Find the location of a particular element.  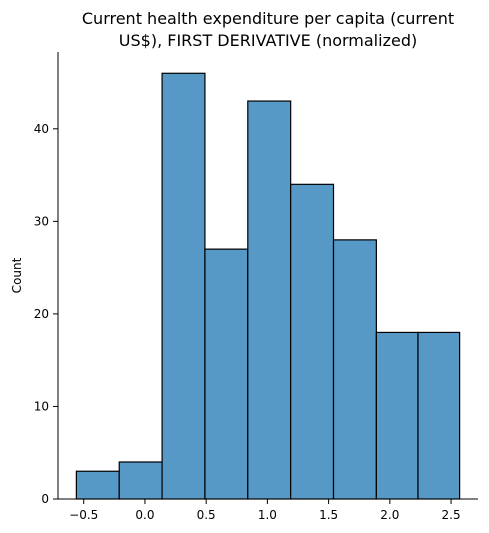

x-ticks-group: −0.5 0.0 0.5 1.0 1.5 2.0 2.5 is located at coordinates (265, 510).